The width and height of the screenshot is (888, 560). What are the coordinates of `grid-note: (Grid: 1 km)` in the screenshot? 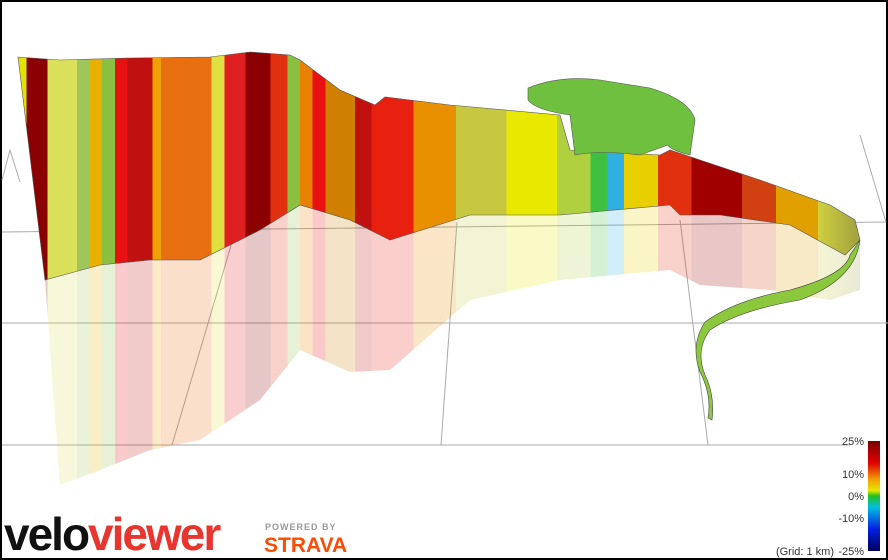 It's located at (805, 552).